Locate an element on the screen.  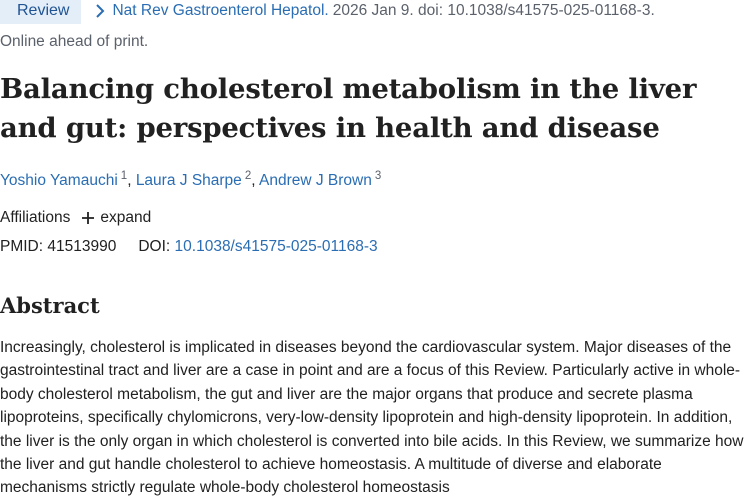
publication-status: Online ahead of print. is located at coordinates (74, 41).